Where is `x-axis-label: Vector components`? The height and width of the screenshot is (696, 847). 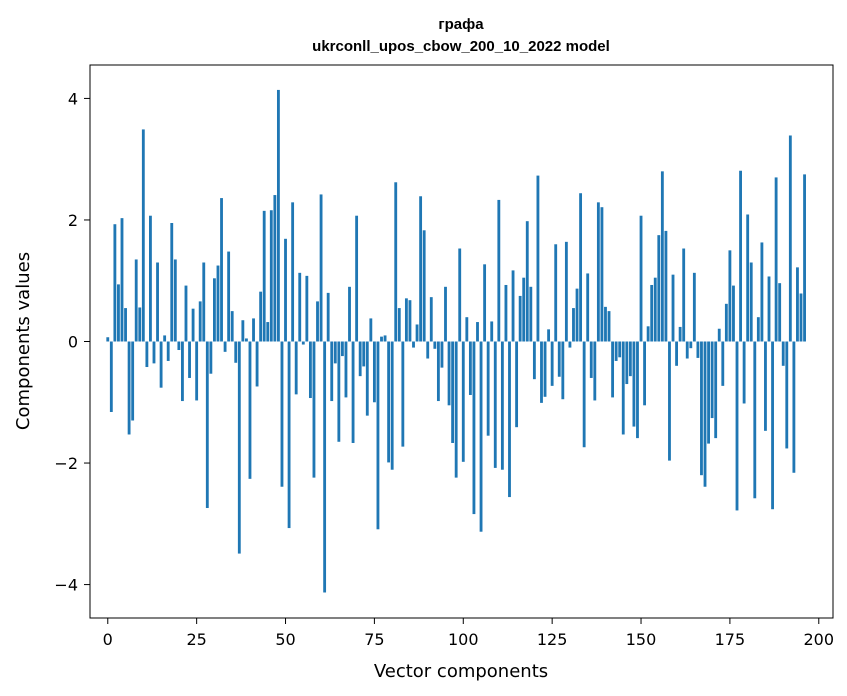 x-axis-label: Vector components is located at coordinates (461, 671).